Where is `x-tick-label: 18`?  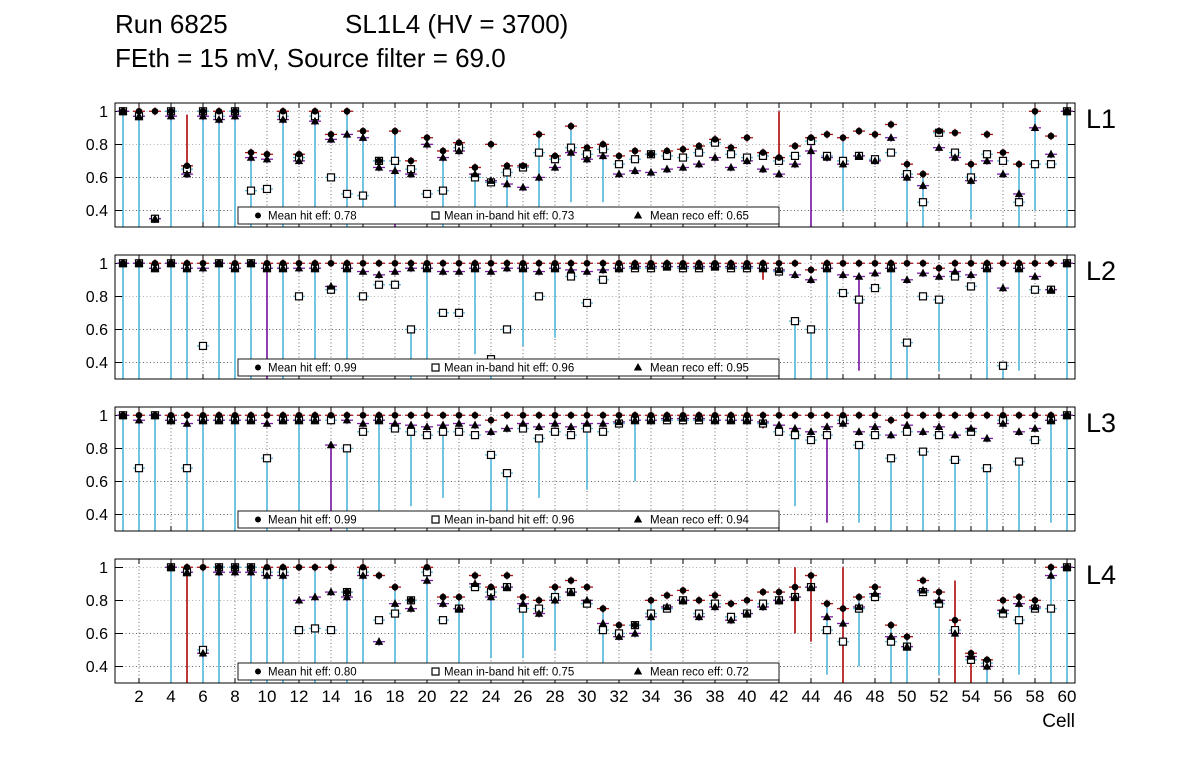 x-tick-label: 18 is located at coordinates (395, 696).